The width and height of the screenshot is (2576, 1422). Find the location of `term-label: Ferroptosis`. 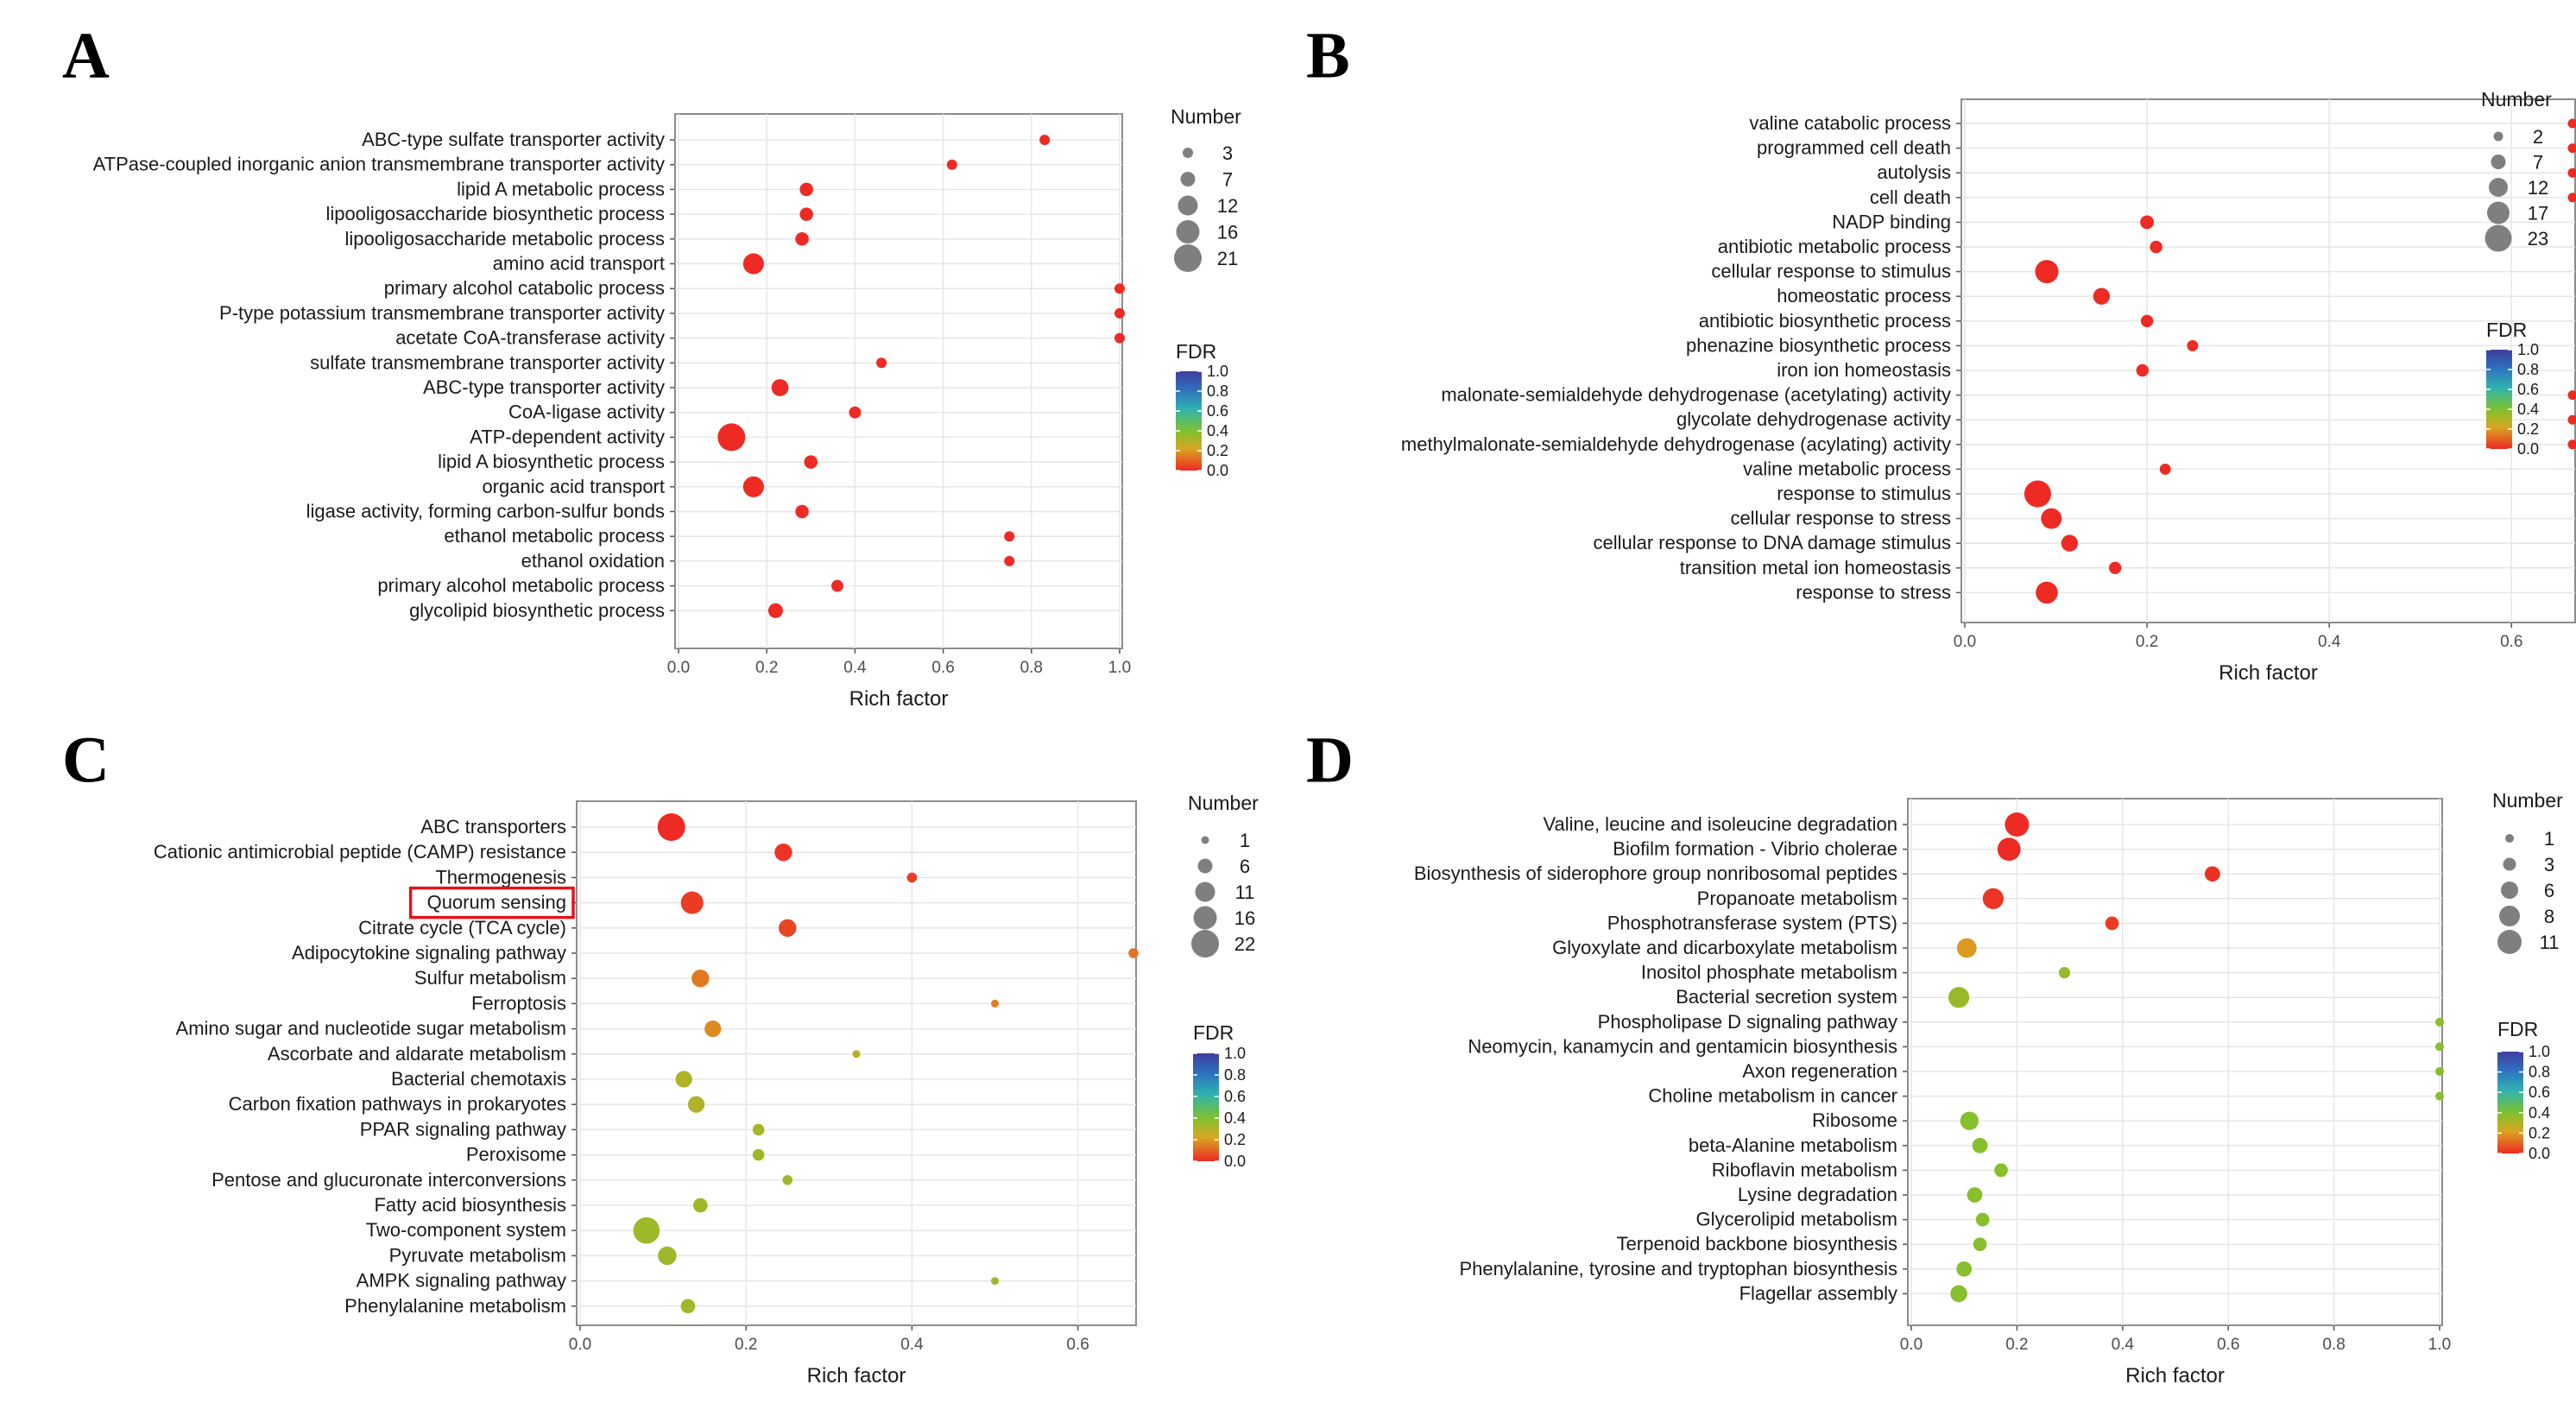

term-label: Ferroptosis is located at coordinates (518, 1003).